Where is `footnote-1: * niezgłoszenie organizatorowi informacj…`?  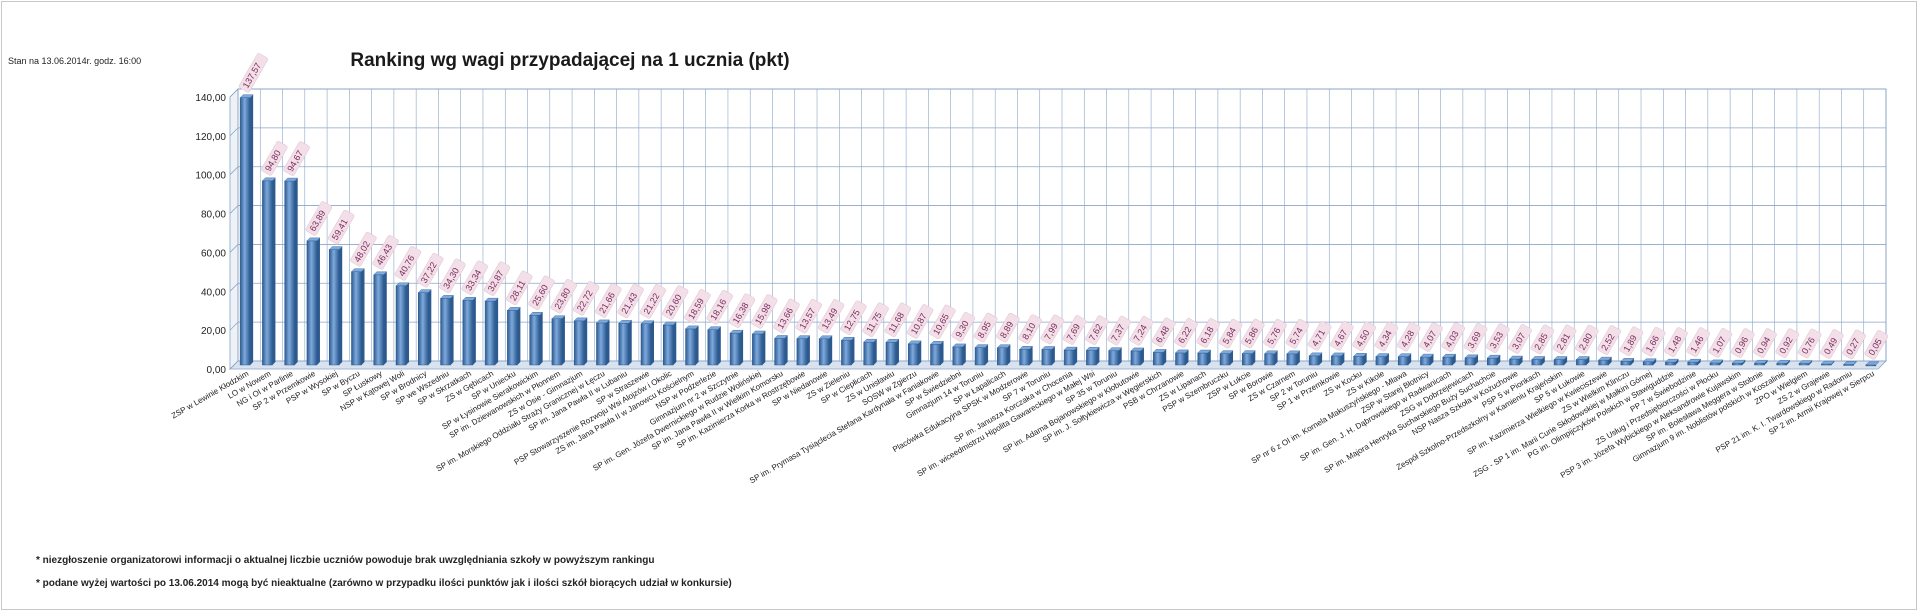 footnote-1: * niezgłoszenie organizatorowi informacj… is located at coordinates (345, 560).